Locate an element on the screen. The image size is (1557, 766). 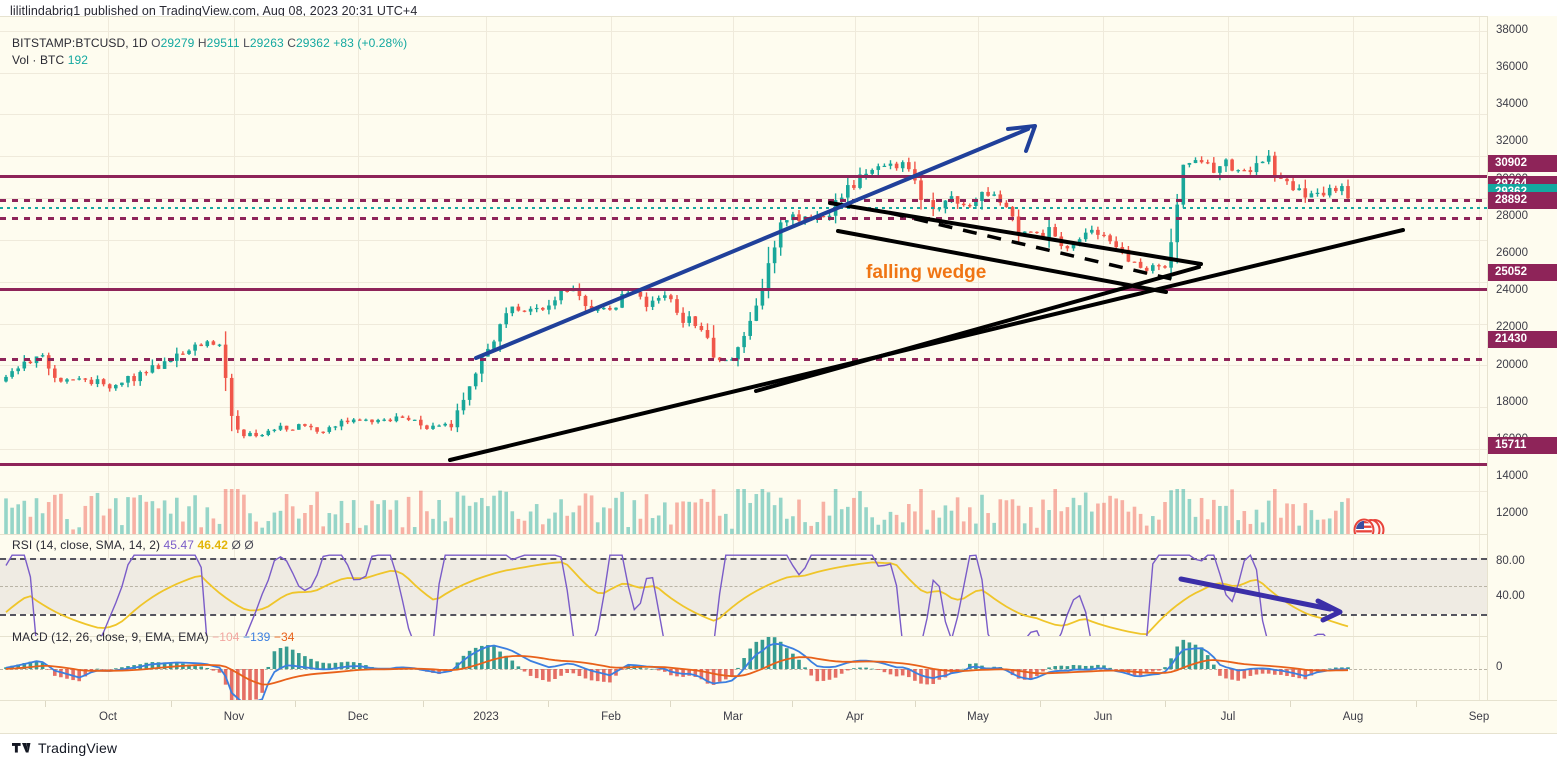
time-axis-label-May: May is located at coordinates (978, 717).